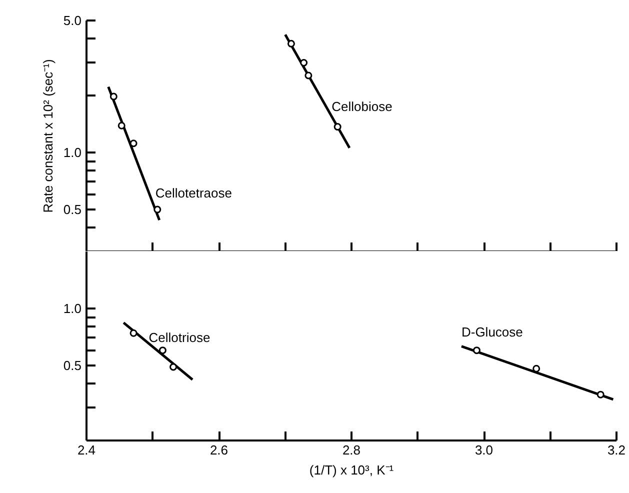  Describe the element at coordinates (72, 20) in the screenshot. I see `y-tick-label: 5.0` at that location.